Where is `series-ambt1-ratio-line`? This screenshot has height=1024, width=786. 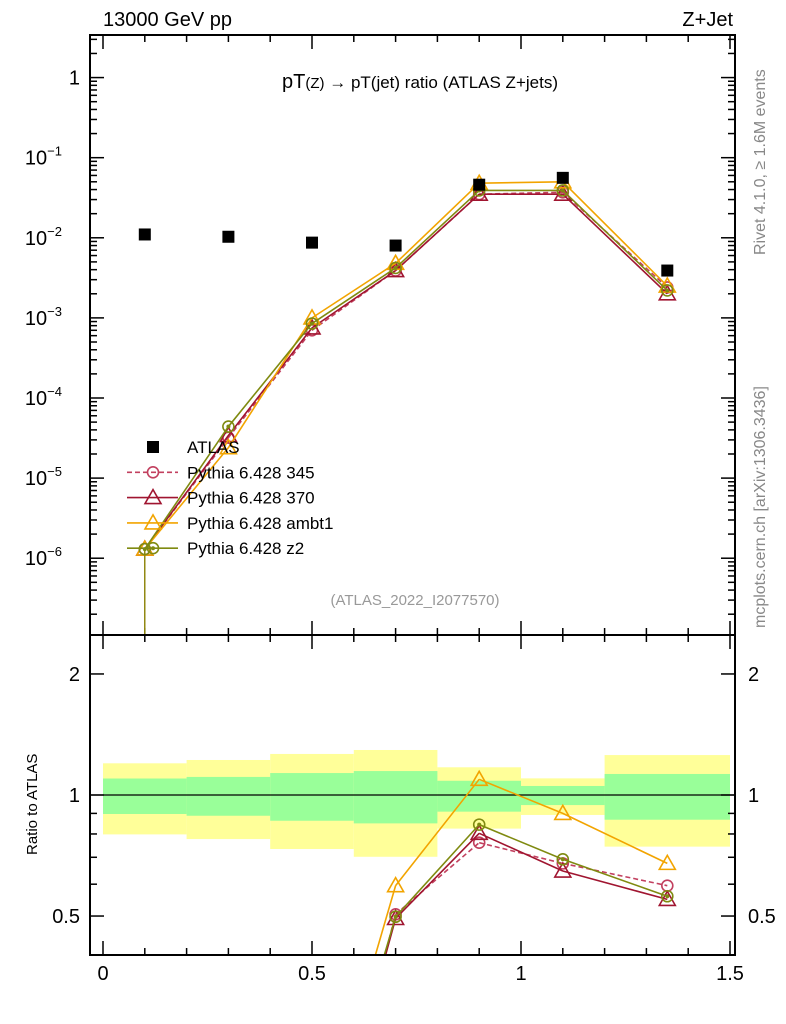
series-ambt1-ratio-line is located at coordinates (521, 866).